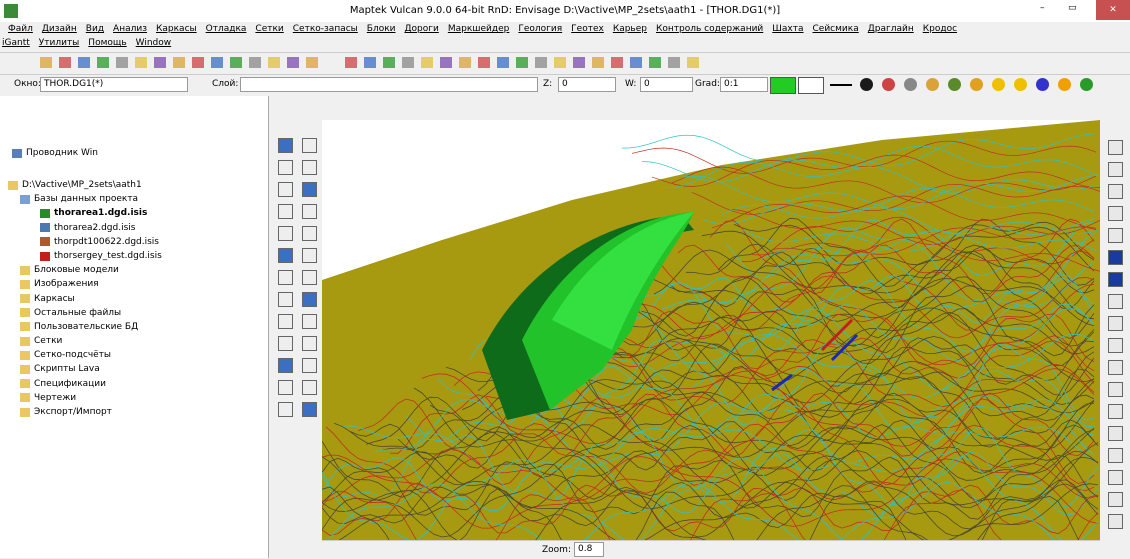 Image resolution: width=1130 pixels, height=559 pixels. What do you see at coordinates (744, 84) in the screenshot?
I see `grad-input: 0:1` at bounding box center [744, 84].